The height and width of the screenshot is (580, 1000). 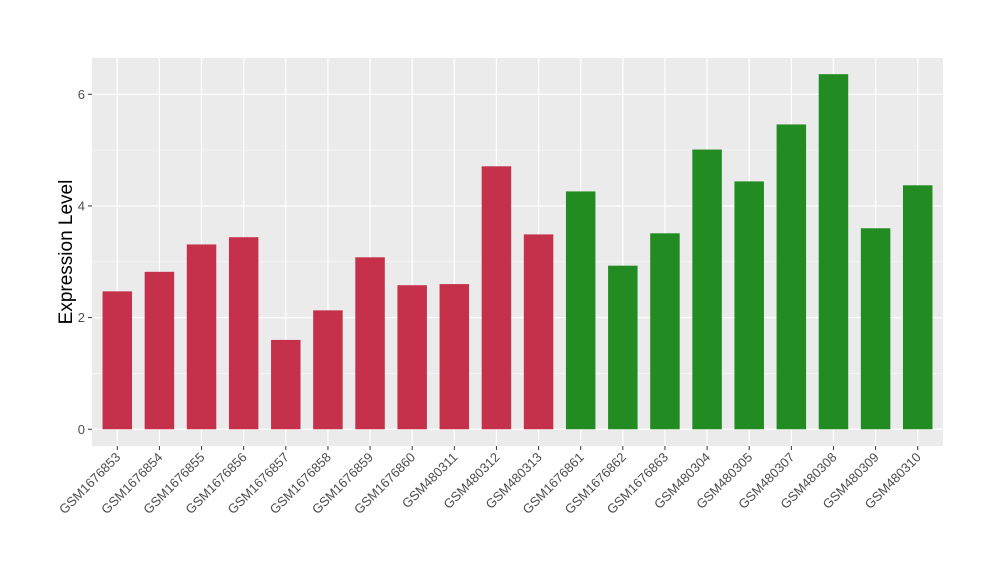 What do you see at coordinates (81, 317) in the screenshot?
I see `y-tick-label: 2` at bounding box center [81, 317].